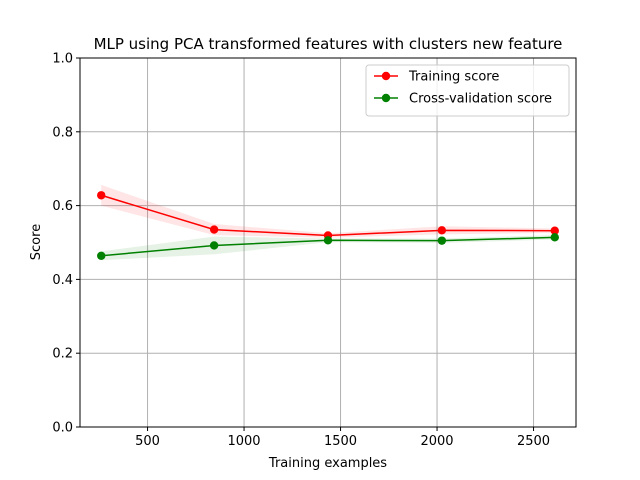 The image size is (640, 480). I want to click on y-tick-label: 0.8, so click(62, 132).